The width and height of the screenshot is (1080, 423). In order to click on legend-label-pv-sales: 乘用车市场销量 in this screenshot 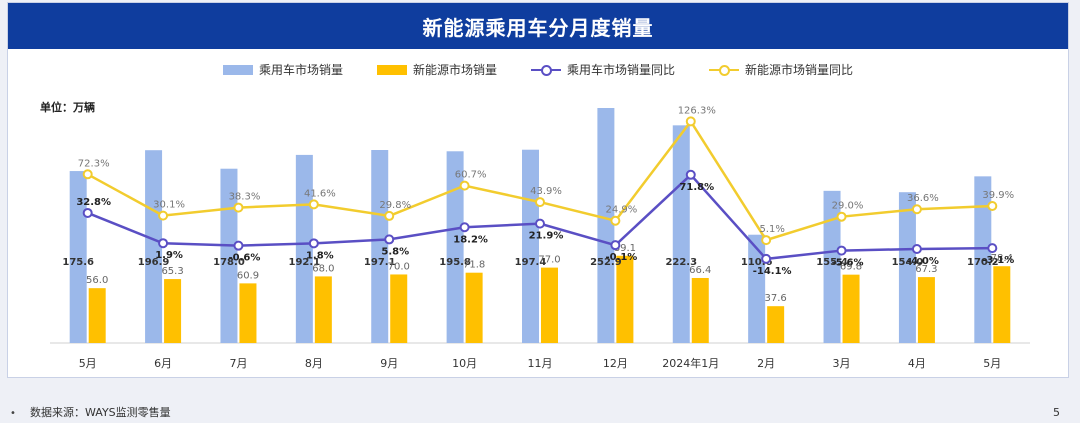, I will do `click(300, 70)`.